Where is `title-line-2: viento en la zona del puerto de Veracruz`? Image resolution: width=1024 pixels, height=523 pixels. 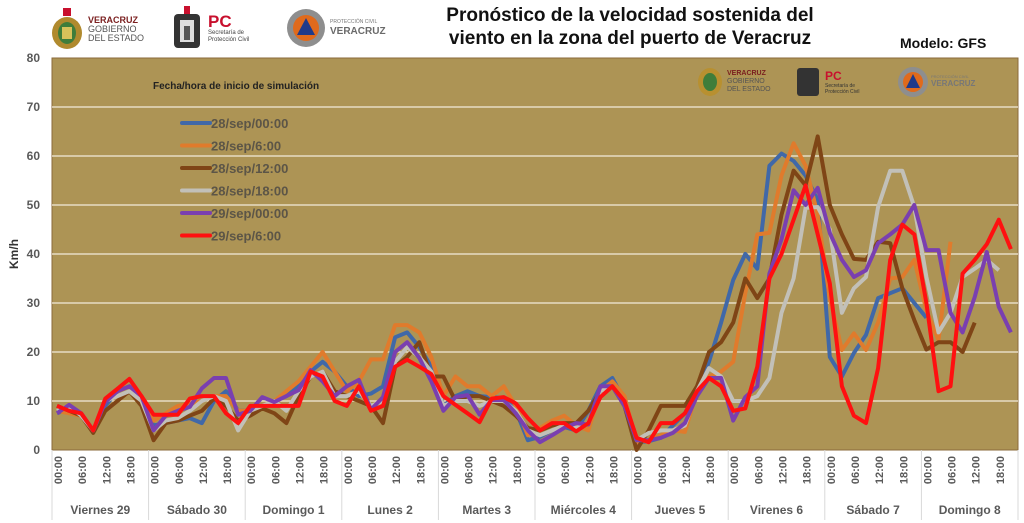 title-line-2: viento en la zona del puerto de Veracruz is located at coordinates (630, 38).